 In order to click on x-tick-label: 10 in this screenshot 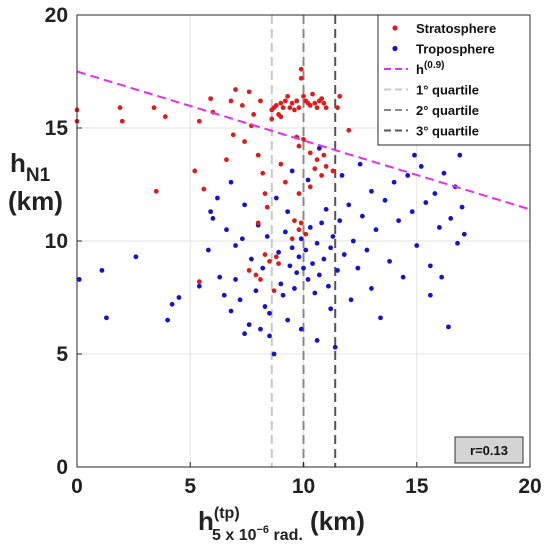, I will do `click(303, 486)`.